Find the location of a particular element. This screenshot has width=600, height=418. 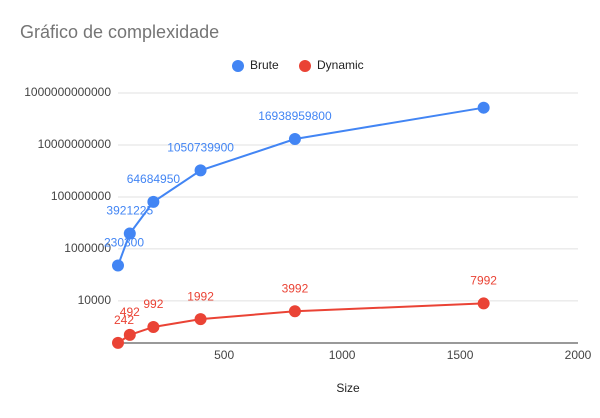

data-label: 992 is located at coordinates (153, 304).